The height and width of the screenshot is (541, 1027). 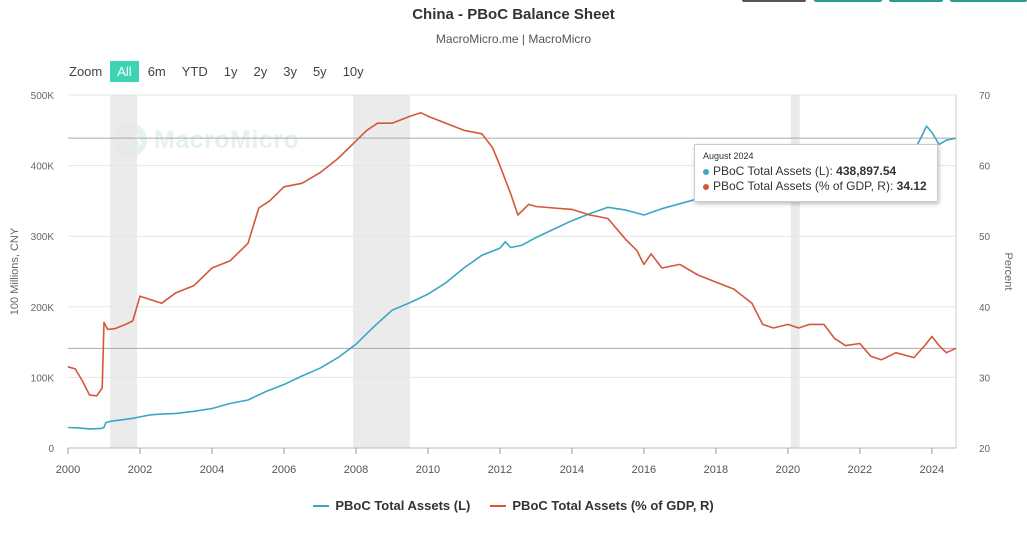 What do you see at coordinates (290, 71) in the screenshot?
I see `zoom-button-3y: 3y` at bounding box center [290, 71].